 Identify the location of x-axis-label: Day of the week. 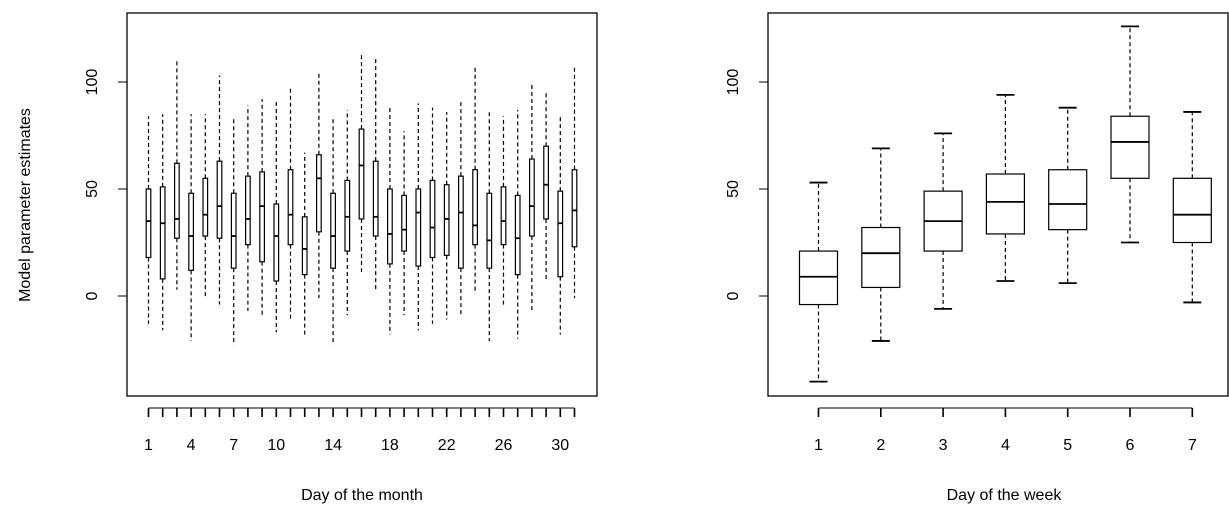
(1005, 495).